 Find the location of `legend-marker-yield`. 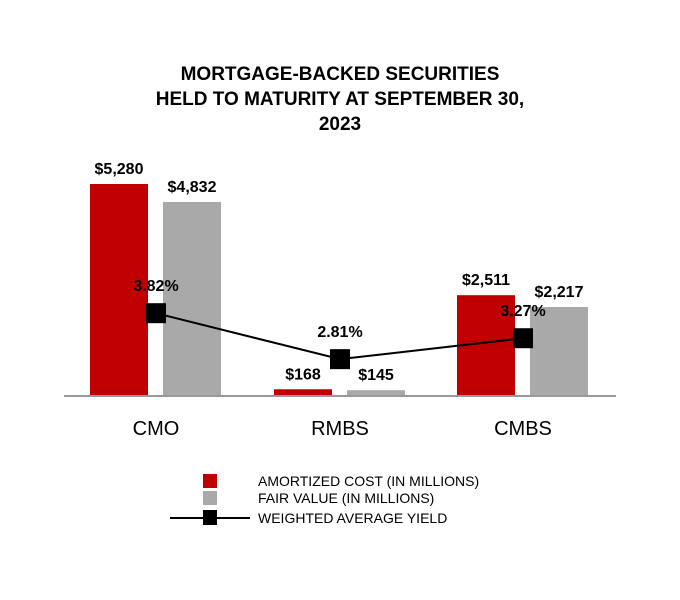

legend-marker-yield is located at coordinates (210, 517).